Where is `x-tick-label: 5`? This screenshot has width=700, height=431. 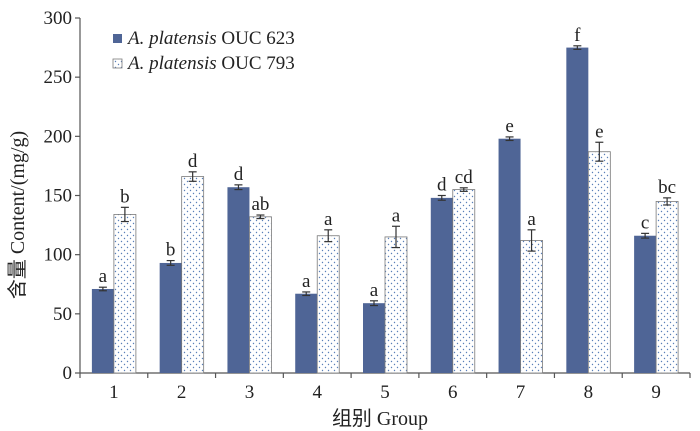
x-tick-label: 5 is located at coordinates (385, 392).